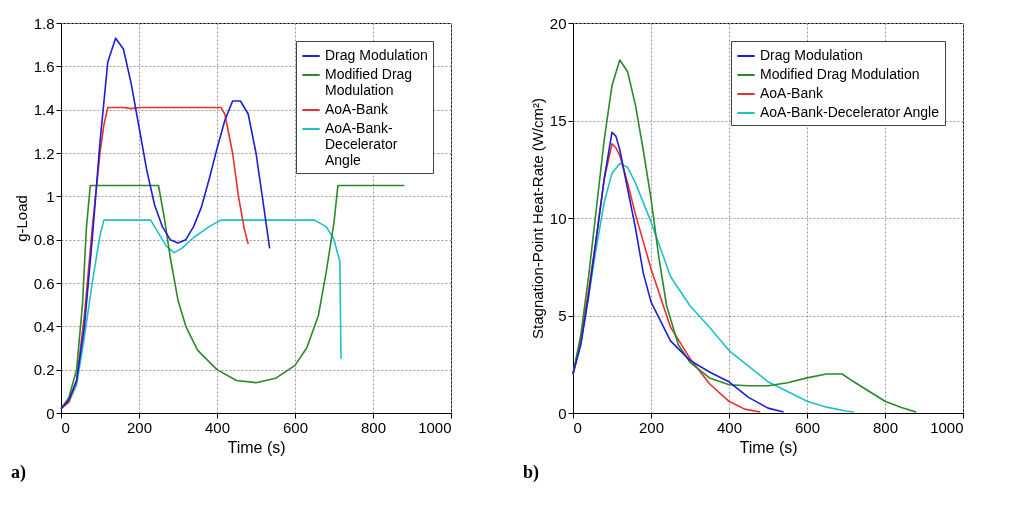  I want to click on y-tick-label: 0.2, so click(44, 370).